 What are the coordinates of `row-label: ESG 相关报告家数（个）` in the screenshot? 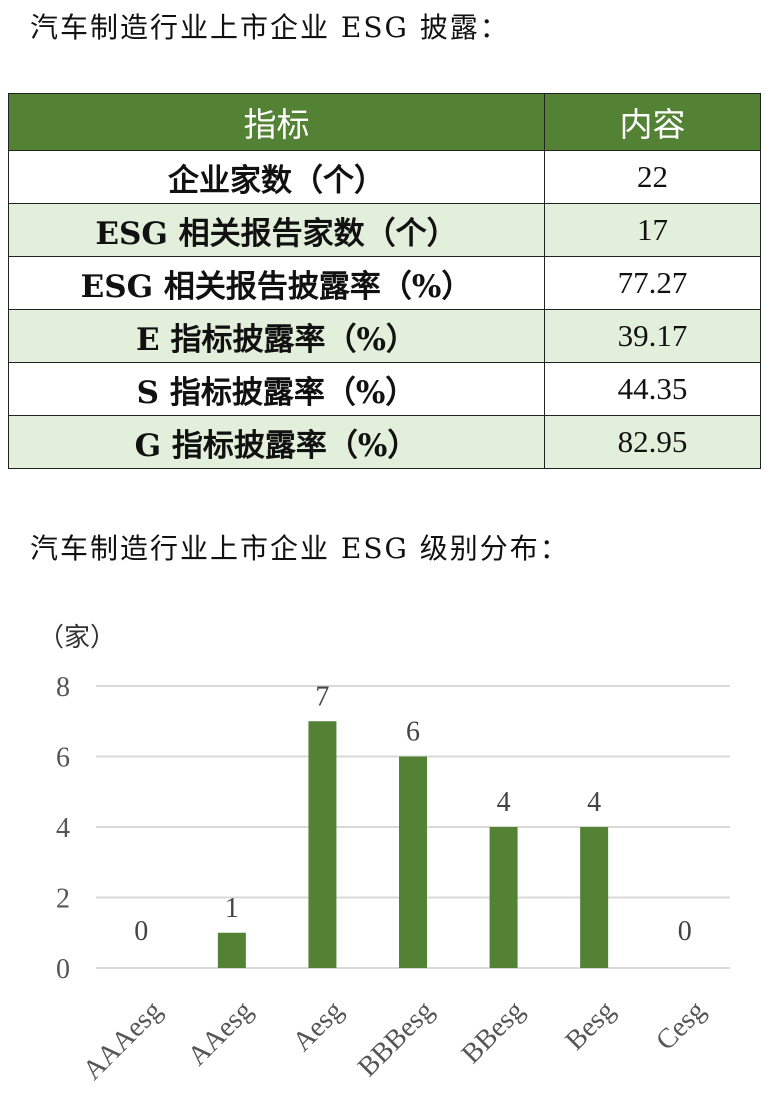 It's located at (276, 230).